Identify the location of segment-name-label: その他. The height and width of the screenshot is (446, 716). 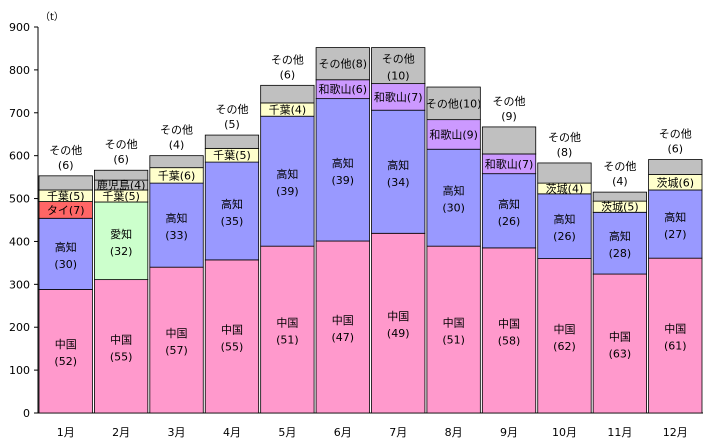
(398, 59).